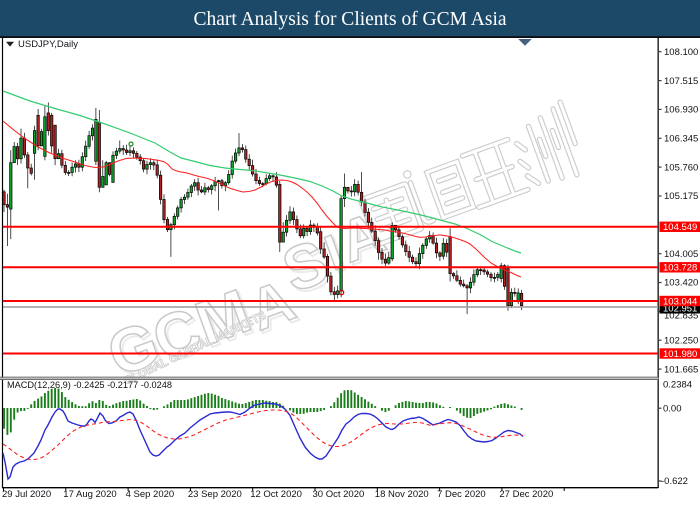  What do you see at coordinates (349, 19) in the screenshot?
I see `svg-text:Chart Analysis for Clients of: Chart Analysis for Clients of GCM Asia` at bounding box center [349, 19].